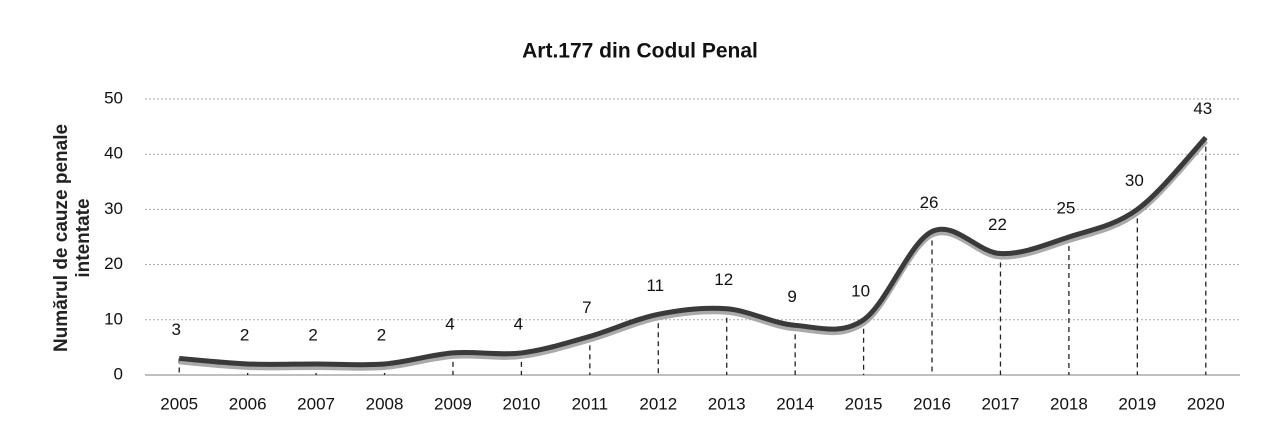 This screenshot has height=433, width=1267. I want to click on chart-title: Art.177 din Codul Penal, so click(640, 51).